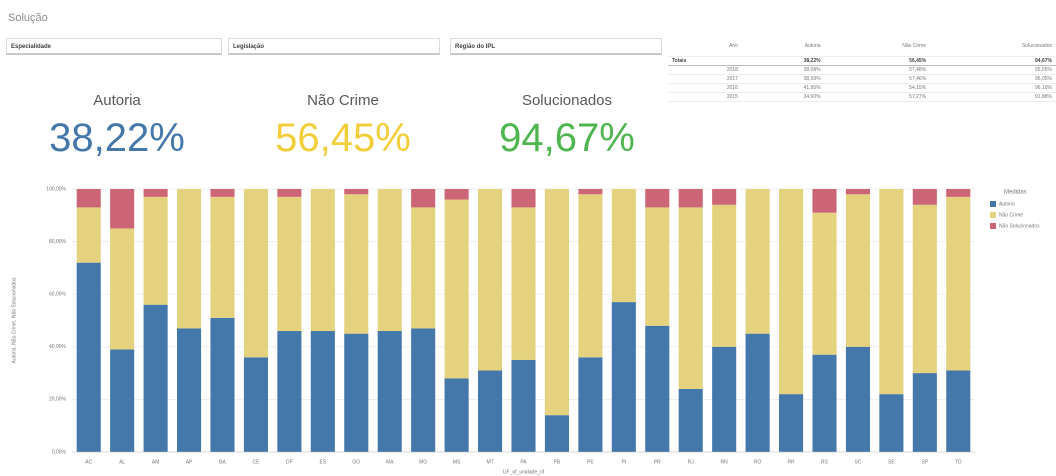 This screenshot has height=476, width=1056. I want to click on x-tick-label: AL, so click(122, 462).